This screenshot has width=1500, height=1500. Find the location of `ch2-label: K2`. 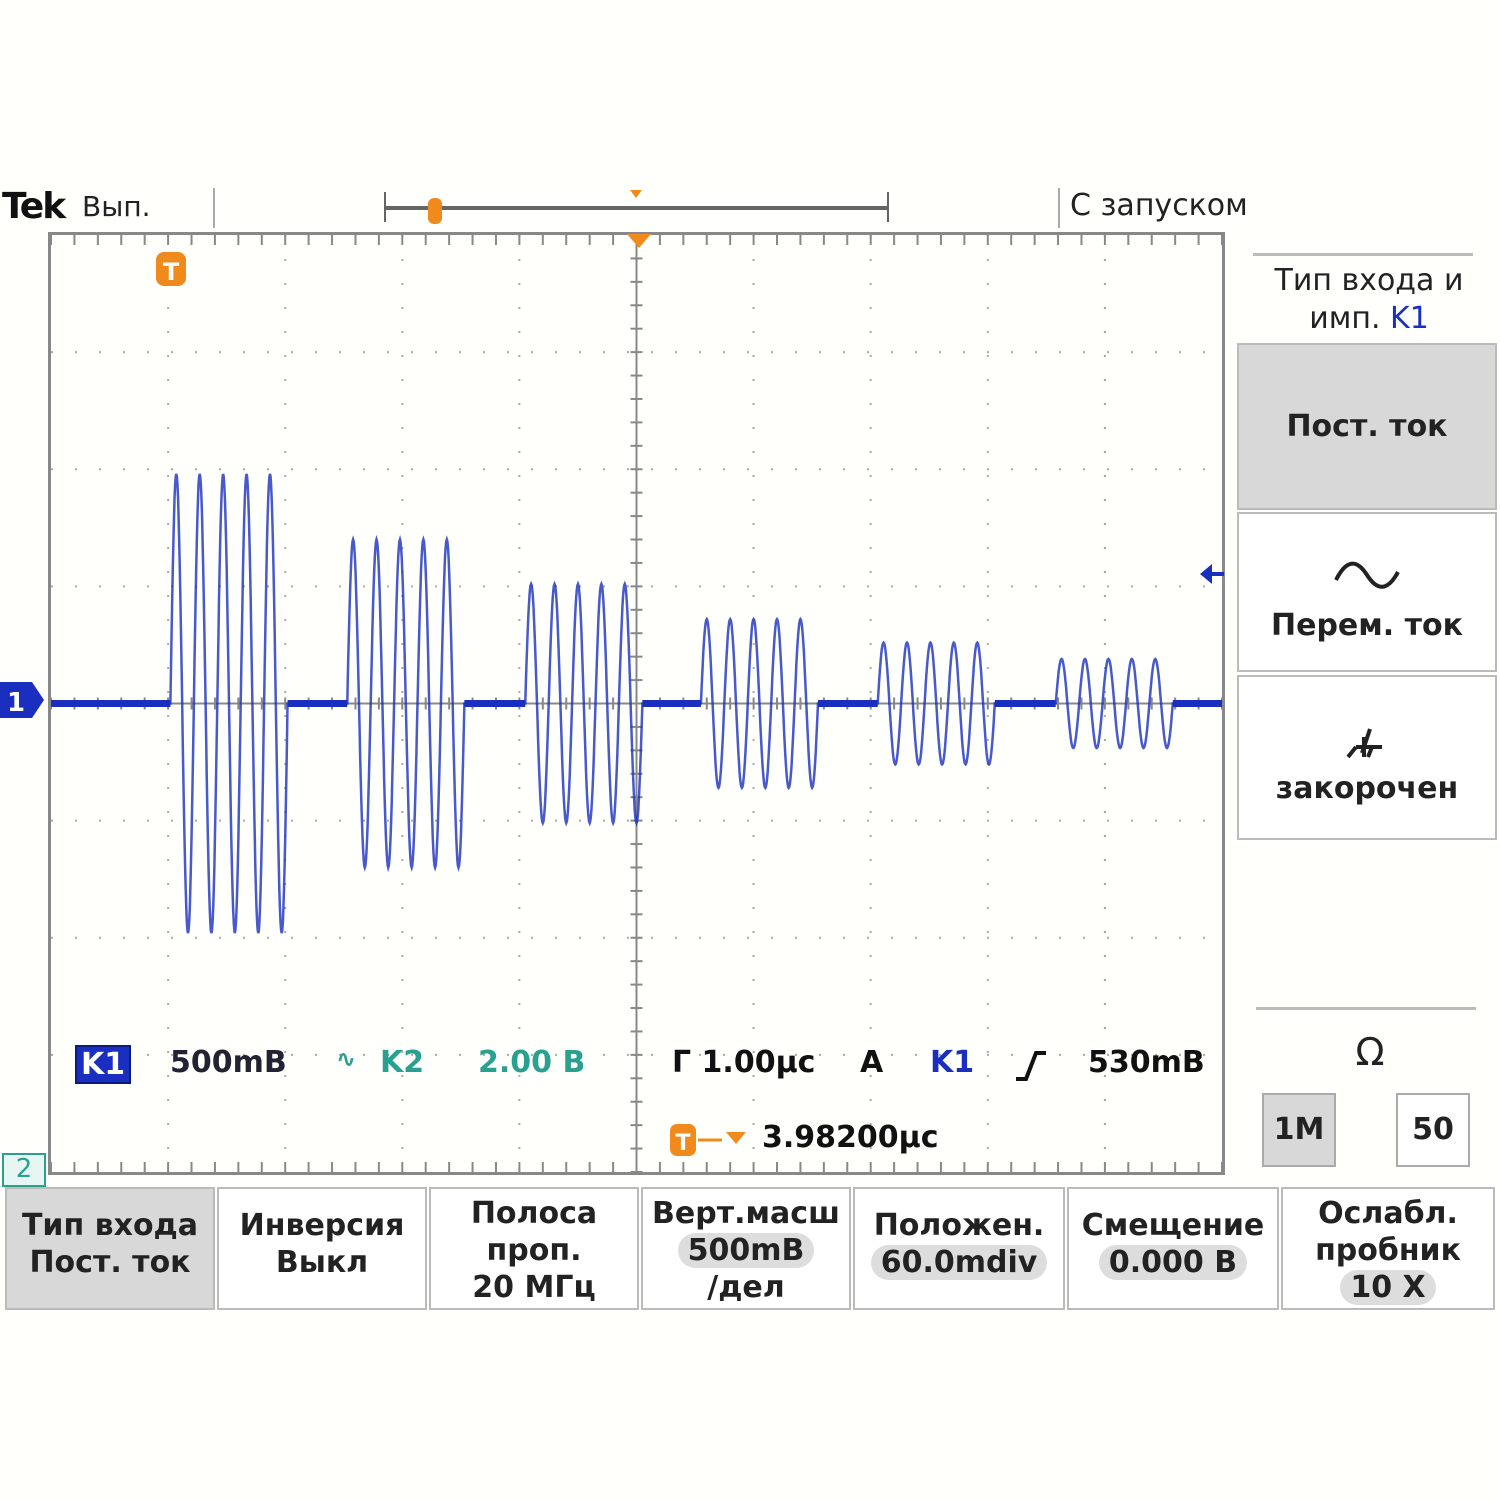

ch2-label: K2 is located at coordinates (402, 1062).